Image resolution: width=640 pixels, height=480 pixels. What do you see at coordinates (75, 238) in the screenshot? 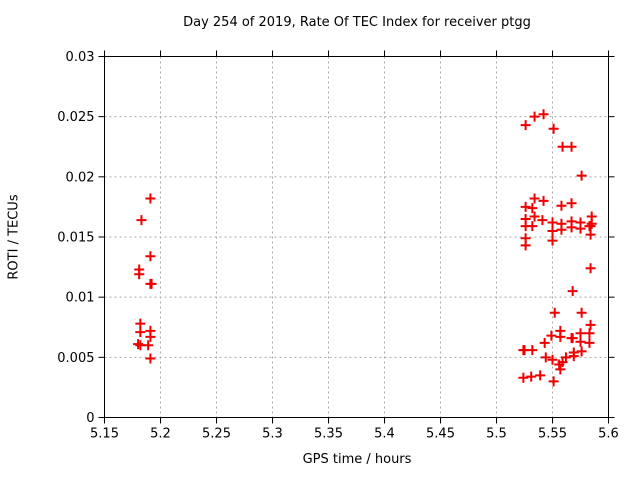
I see `y-tick-label: 0.015` at bounding box center [75, 238].